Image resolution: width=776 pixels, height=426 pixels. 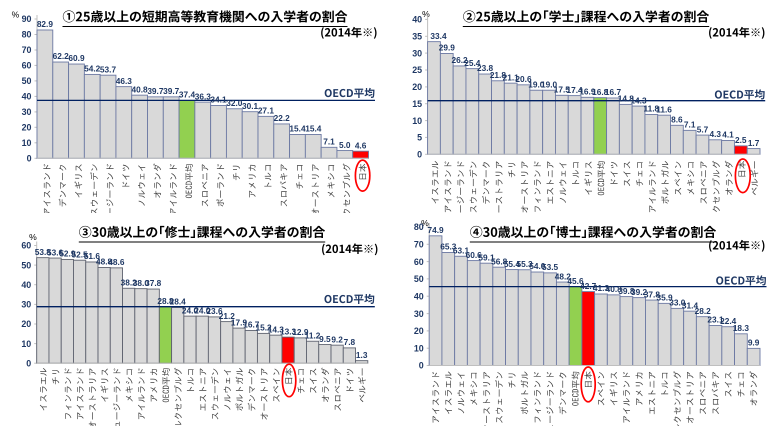 What do you see at coordinates (703, 311) in the screenshot?
I see `svg-text: 28.2` at bounding box center [703, 311].